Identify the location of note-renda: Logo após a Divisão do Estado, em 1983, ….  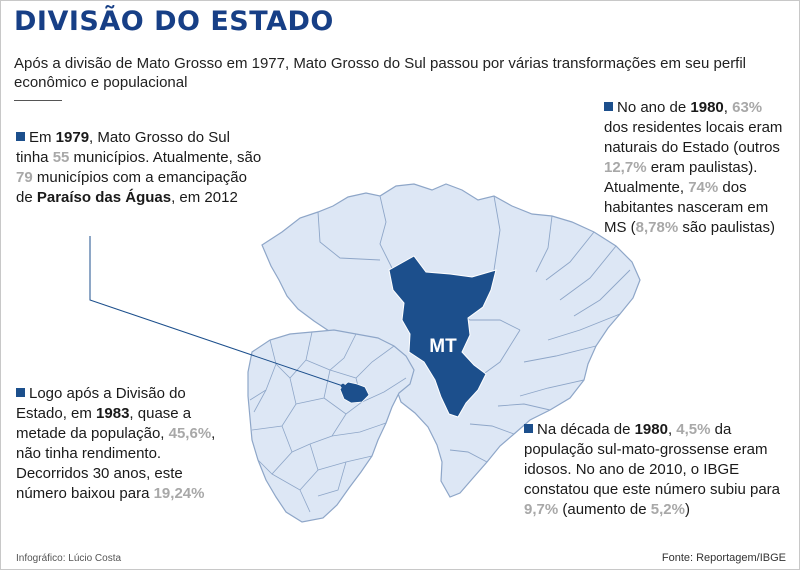
(116, 443).